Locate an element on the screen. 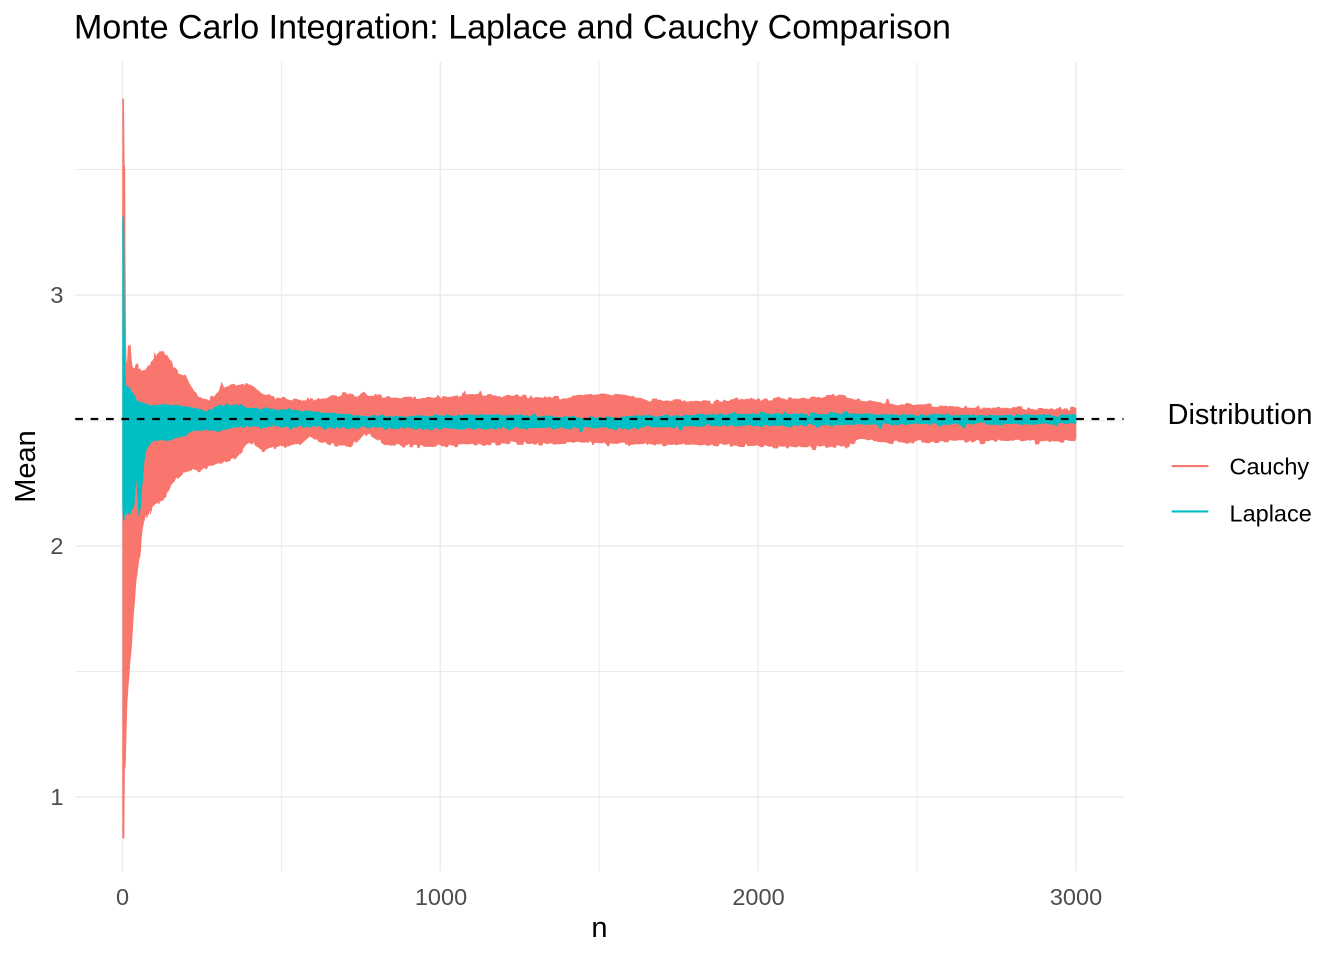  svg-text: Distribution is located at coordinates (1240, 415).